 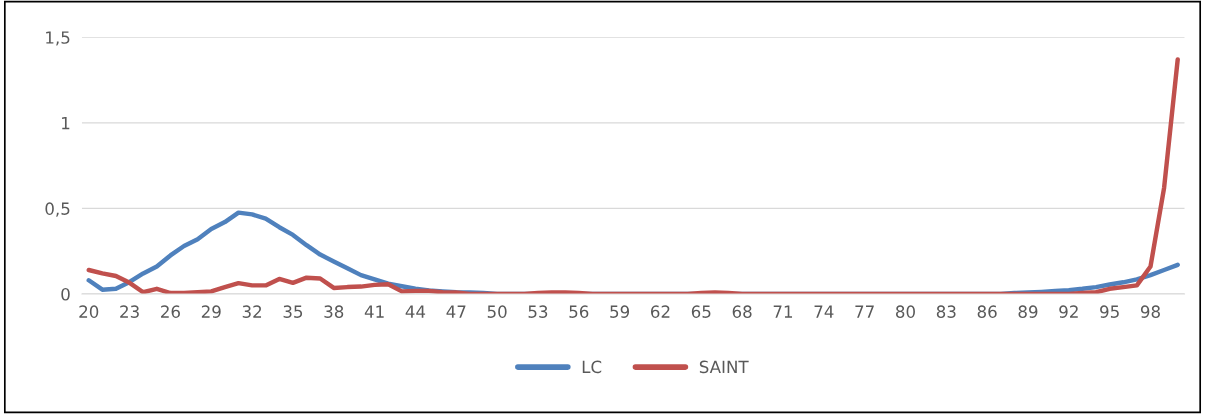 What do you see at coordinates (211, 311) in the screenshot?
I see `x-tick-label: 29` at bounding box center [211, 311].